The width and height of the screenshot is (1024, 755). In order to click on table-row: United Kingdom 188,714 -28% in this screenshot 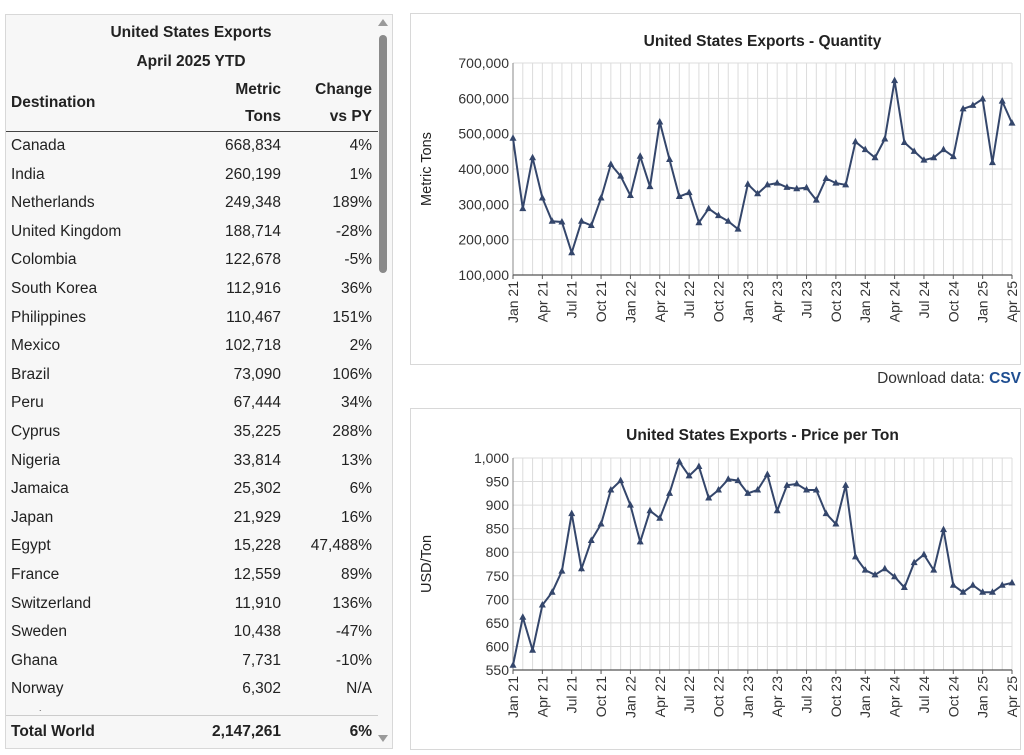, I will do `click(192, 231)`.